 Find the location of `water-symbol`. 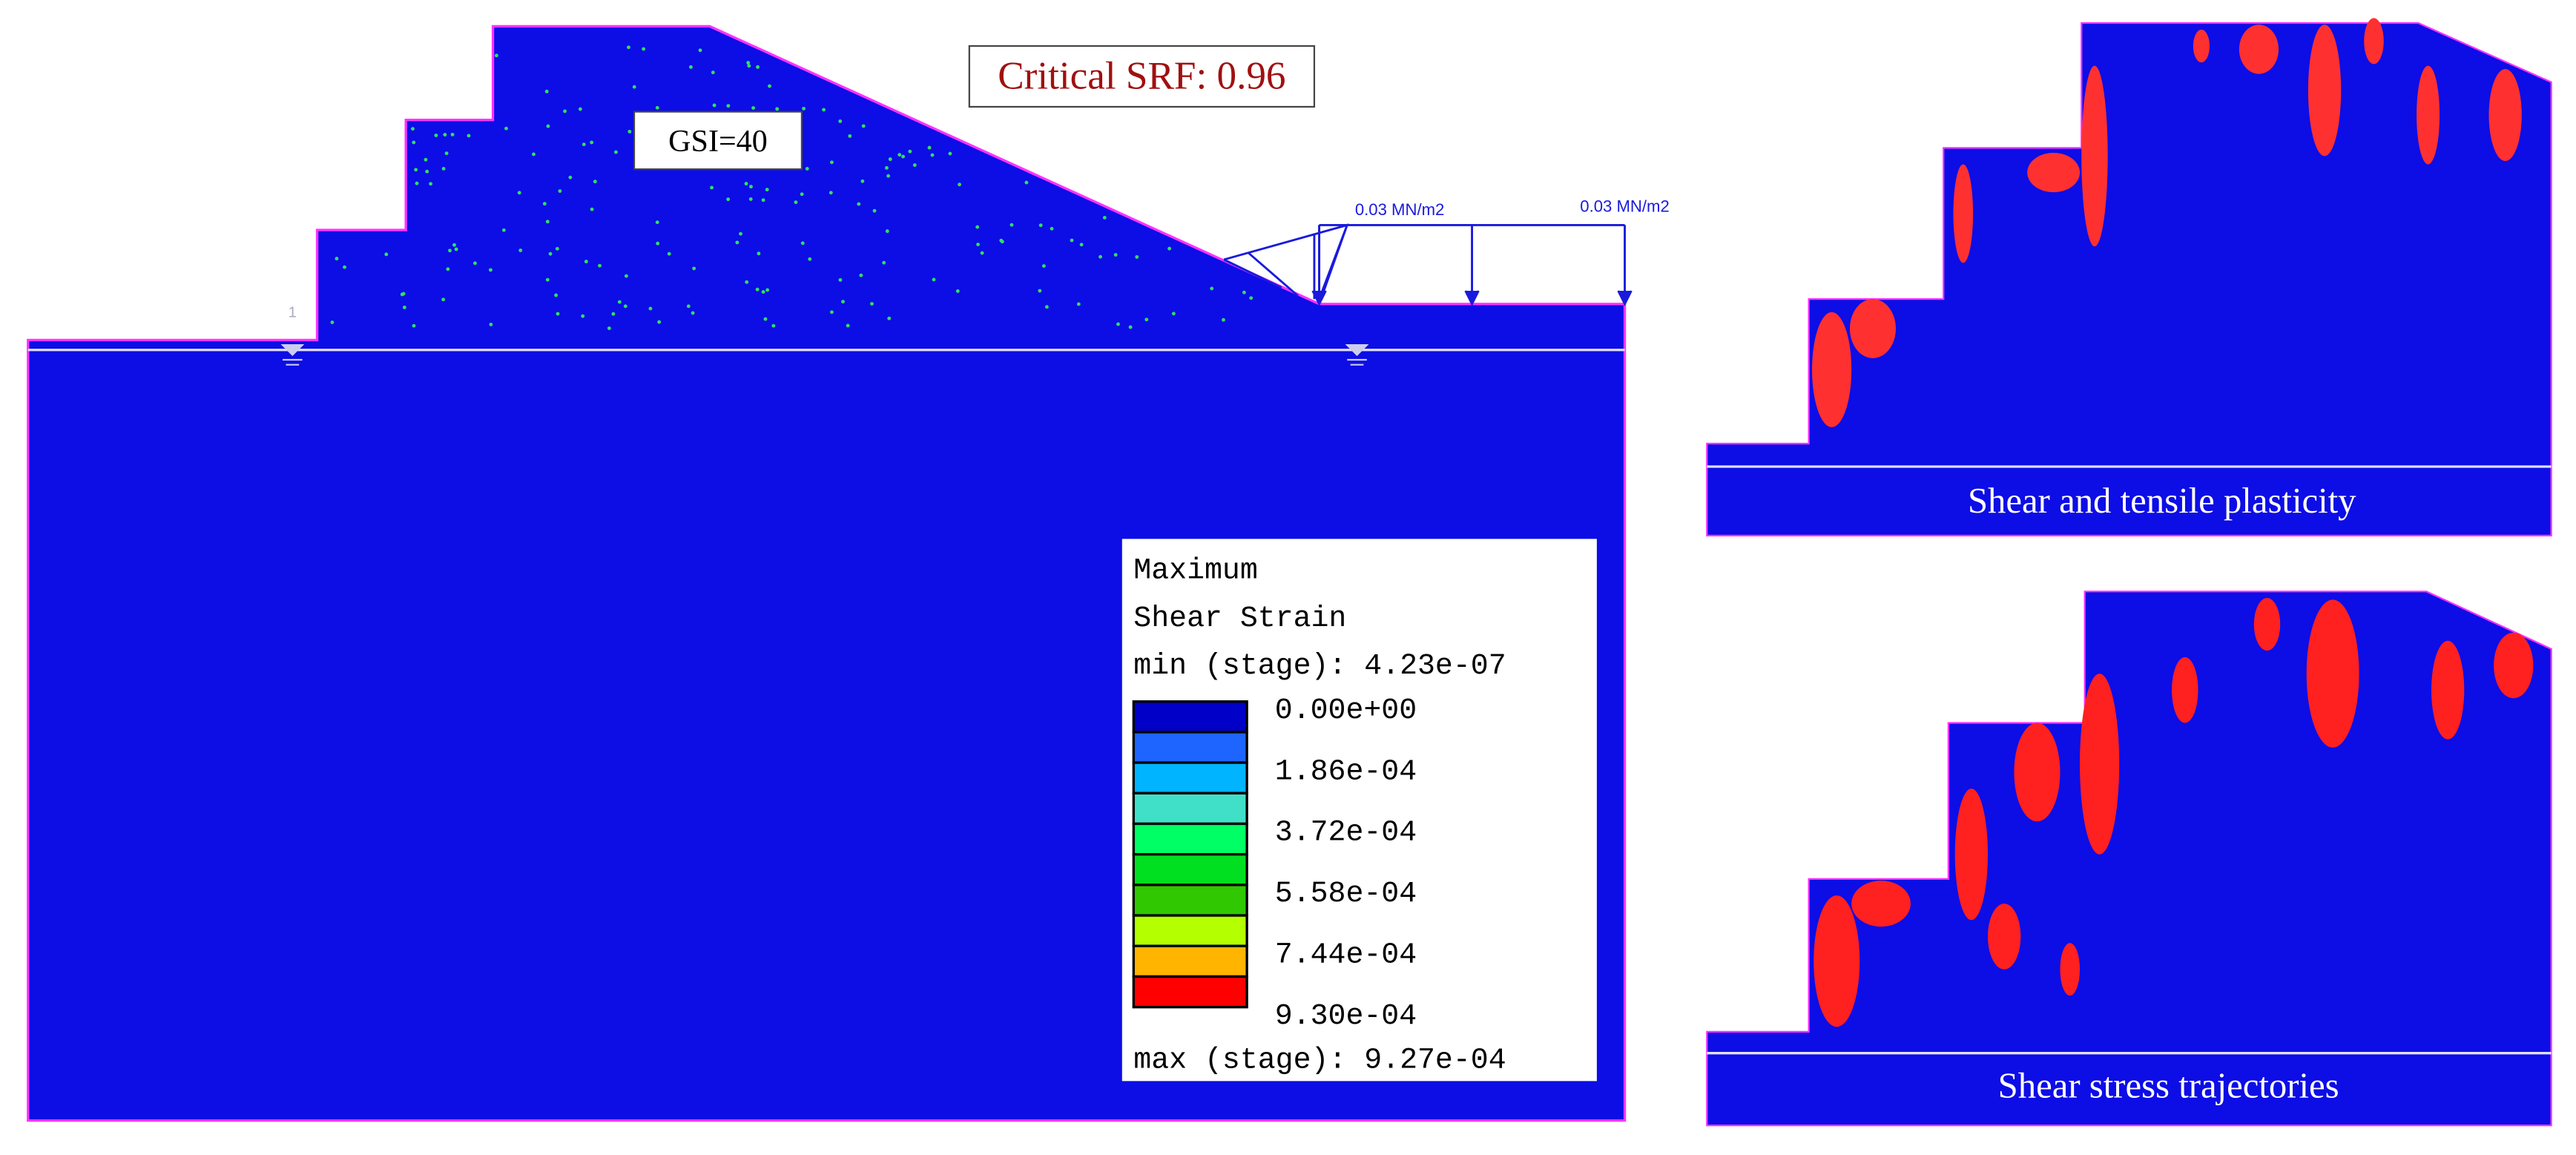

water-symbol is located at coordinates (825, 354).